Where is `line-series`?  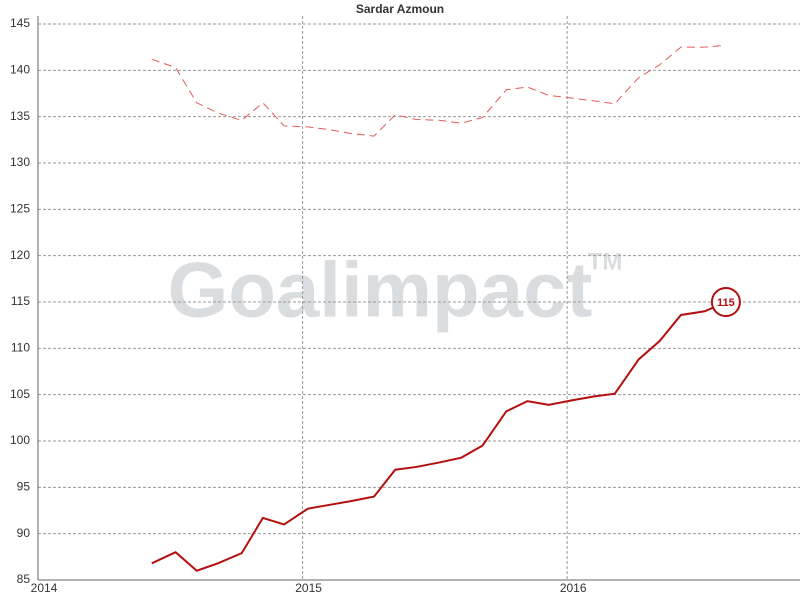 line-series is located at coordinates (438, 90).